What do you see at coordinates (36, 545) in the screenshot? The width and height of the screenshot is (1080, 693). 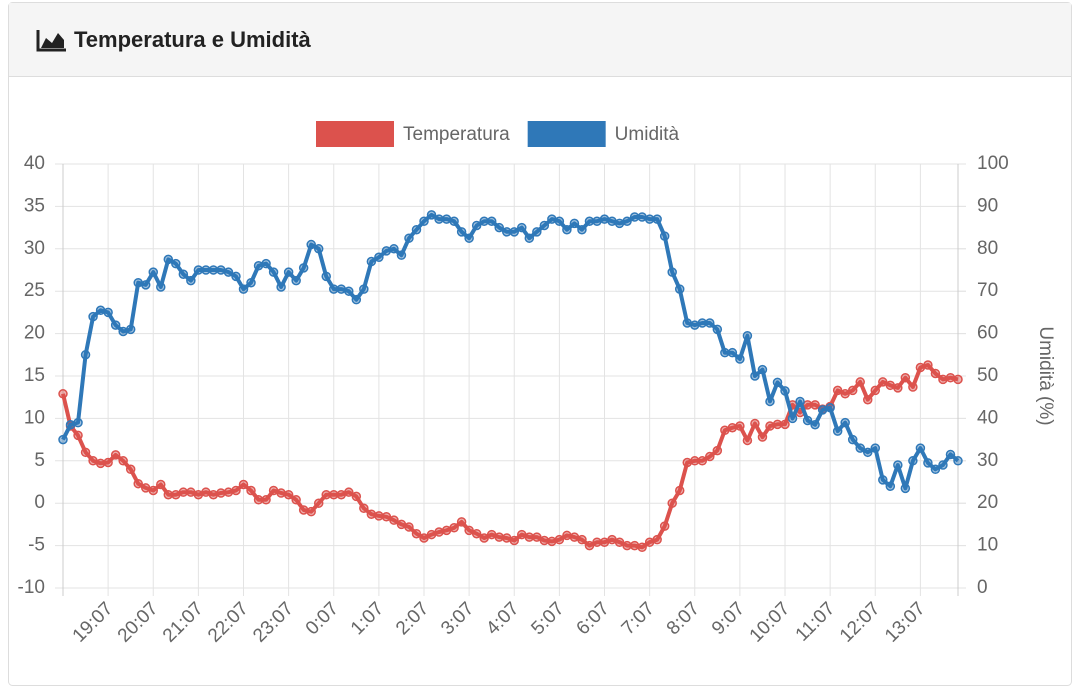 I see `y-tick-label: -5` at bounding box center [36, 545].